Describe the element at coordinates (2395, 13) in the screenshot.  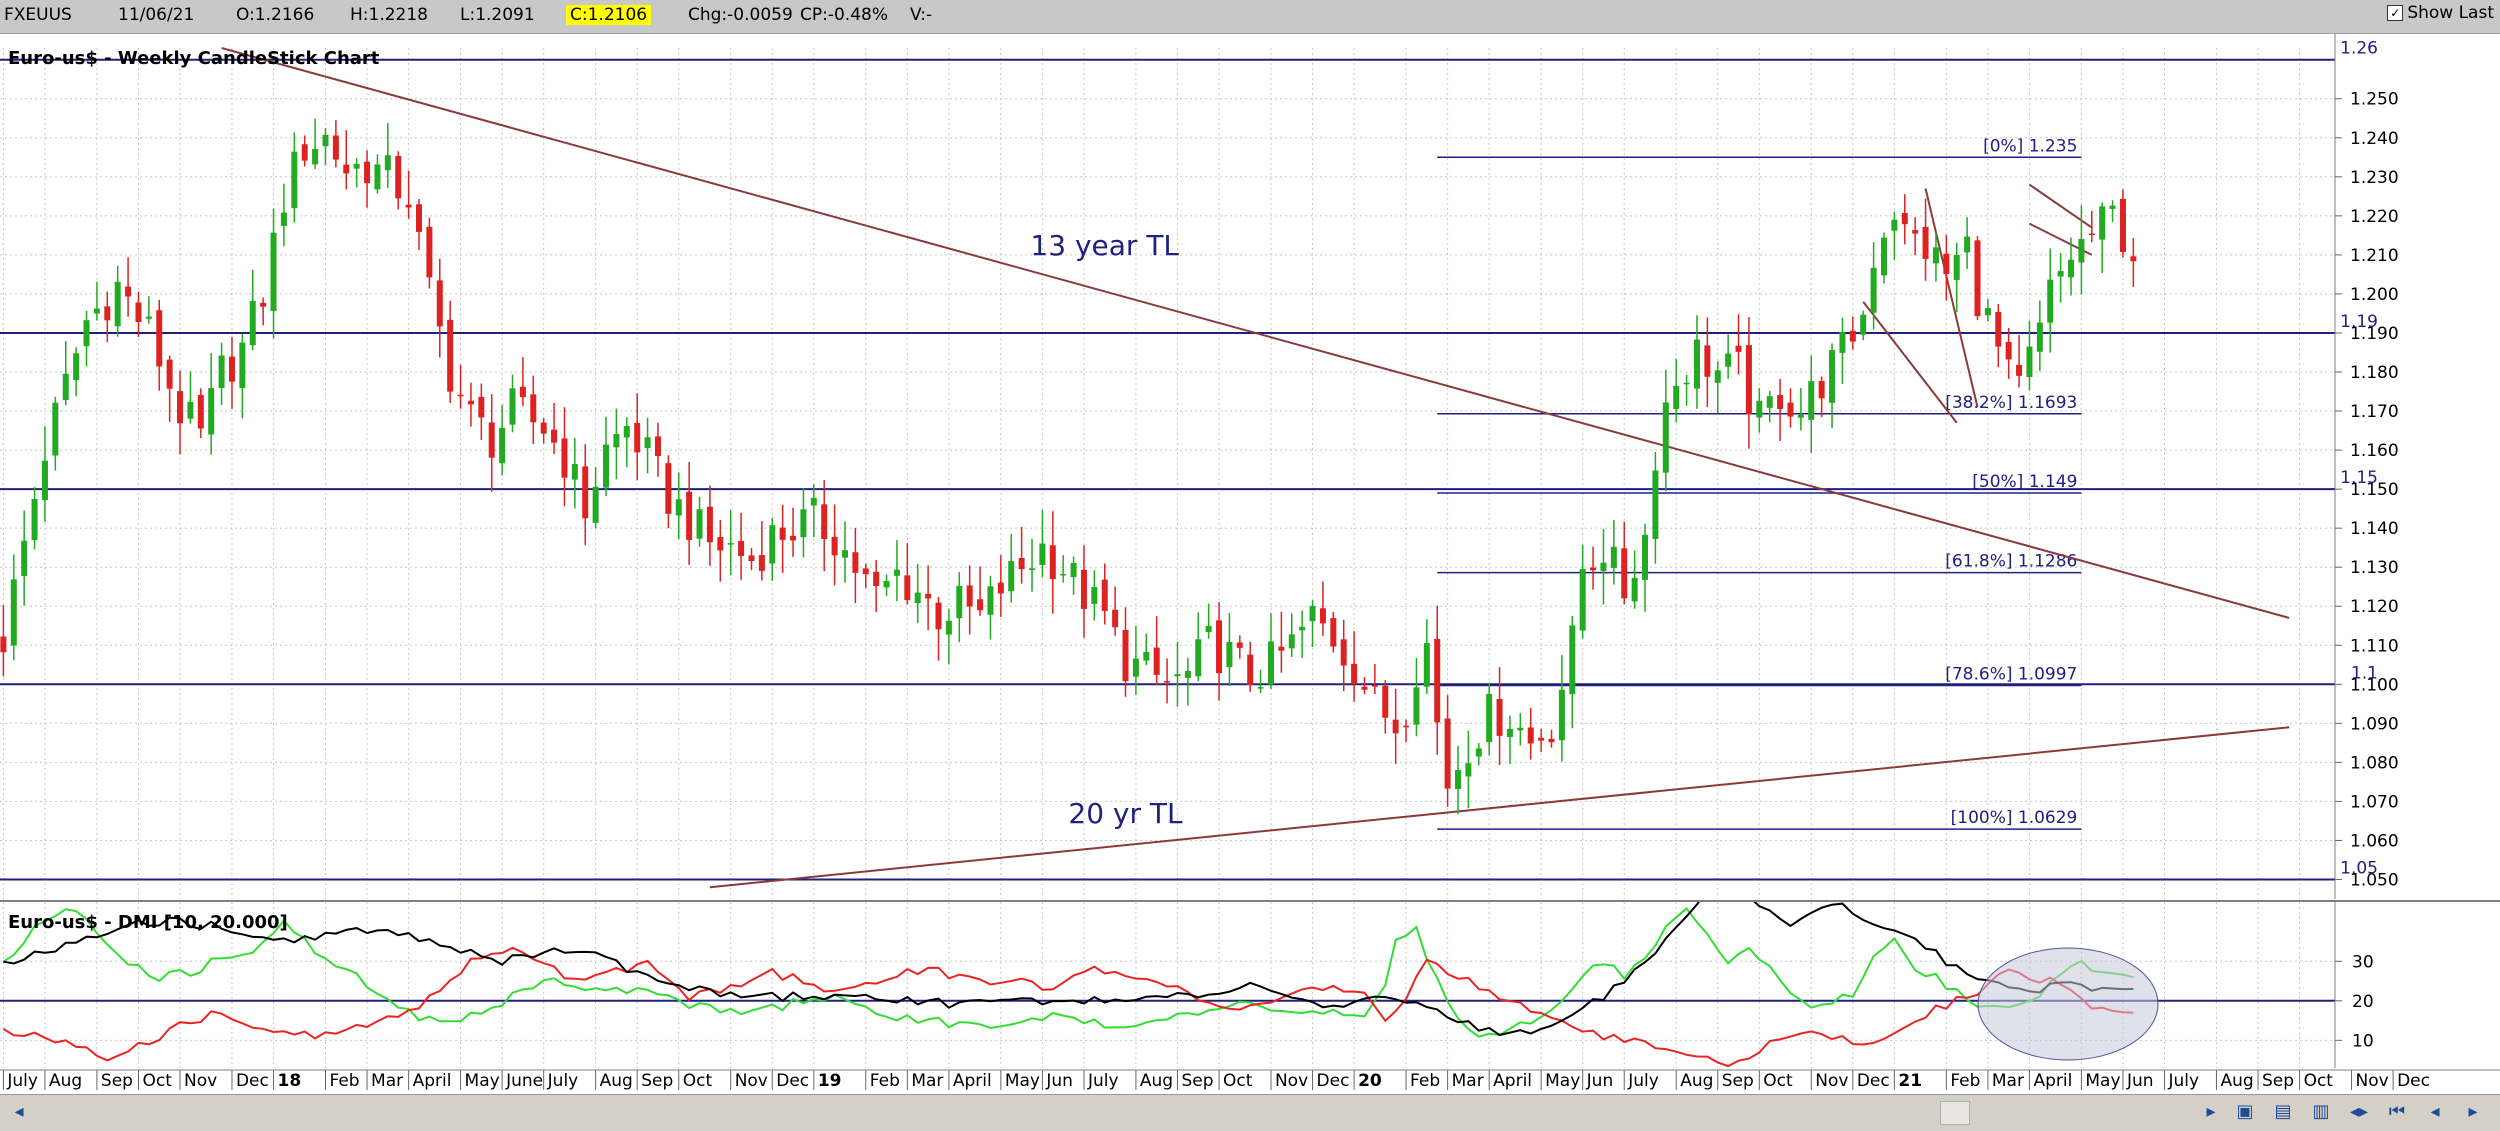
I see `checkbox-icon: ✓` at that location.